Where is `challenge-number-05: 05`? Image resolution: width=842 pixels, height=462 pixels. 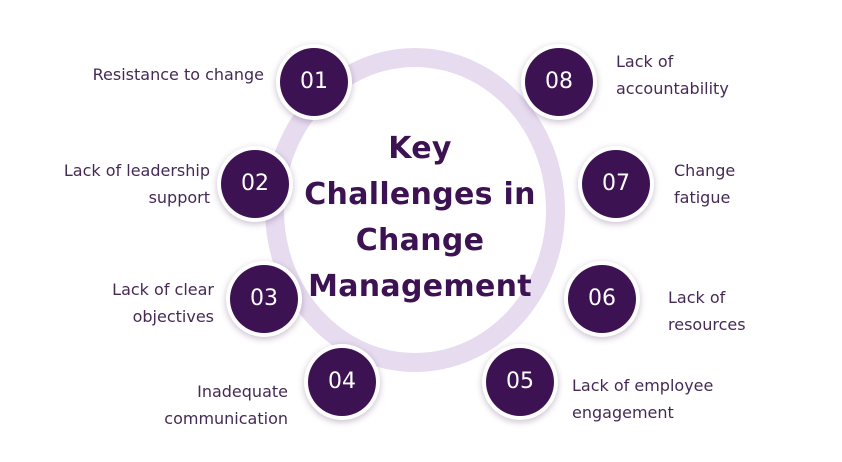 challenge-number-05: 05 is located at coordinates (520, 382).